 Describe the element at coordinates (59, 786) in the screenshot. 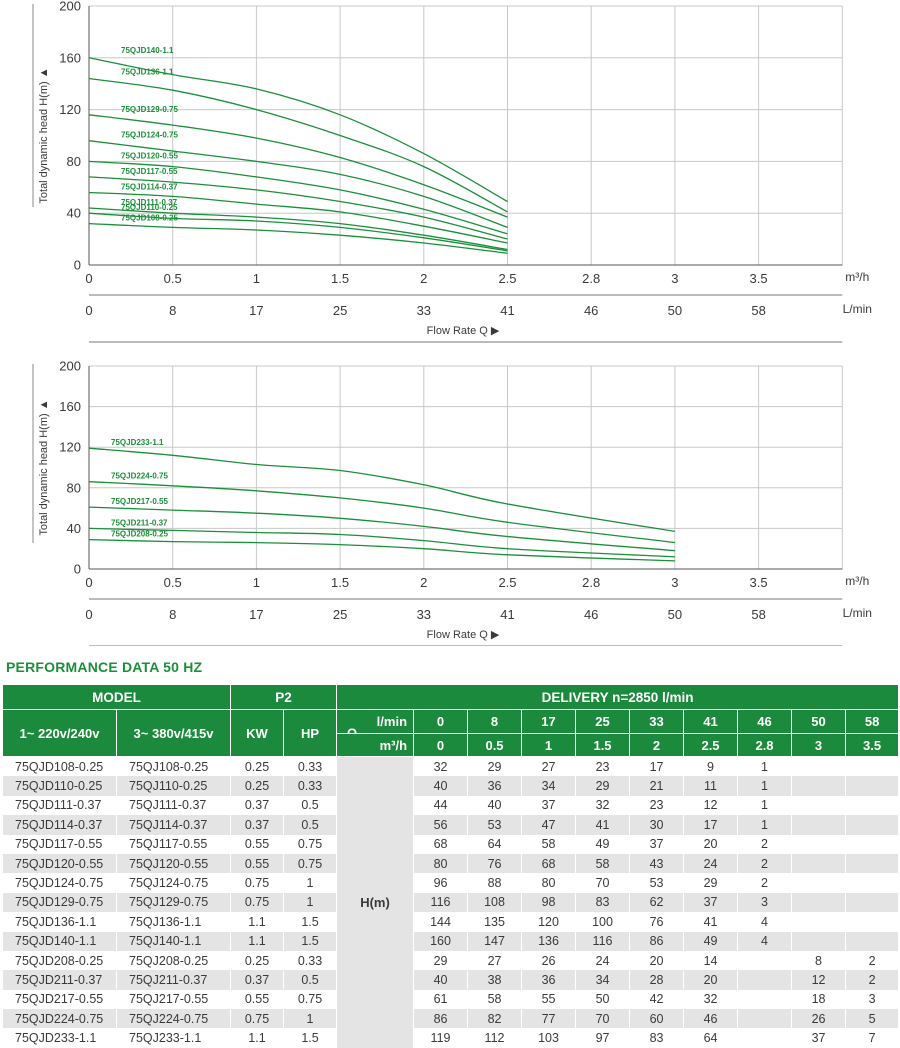

I see `model-1ph-cell: 75QJD110-0.25` at that location.